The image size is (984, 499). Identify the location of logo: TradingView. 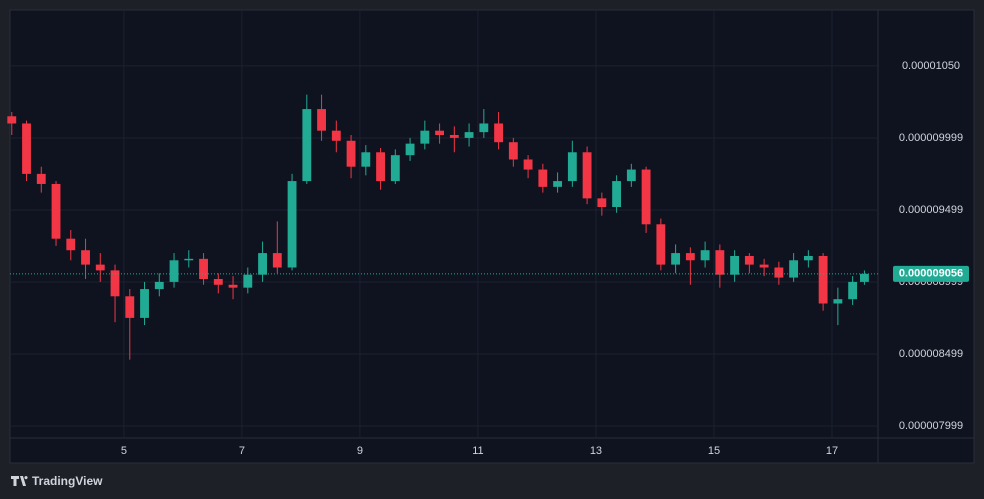
(57, 481).